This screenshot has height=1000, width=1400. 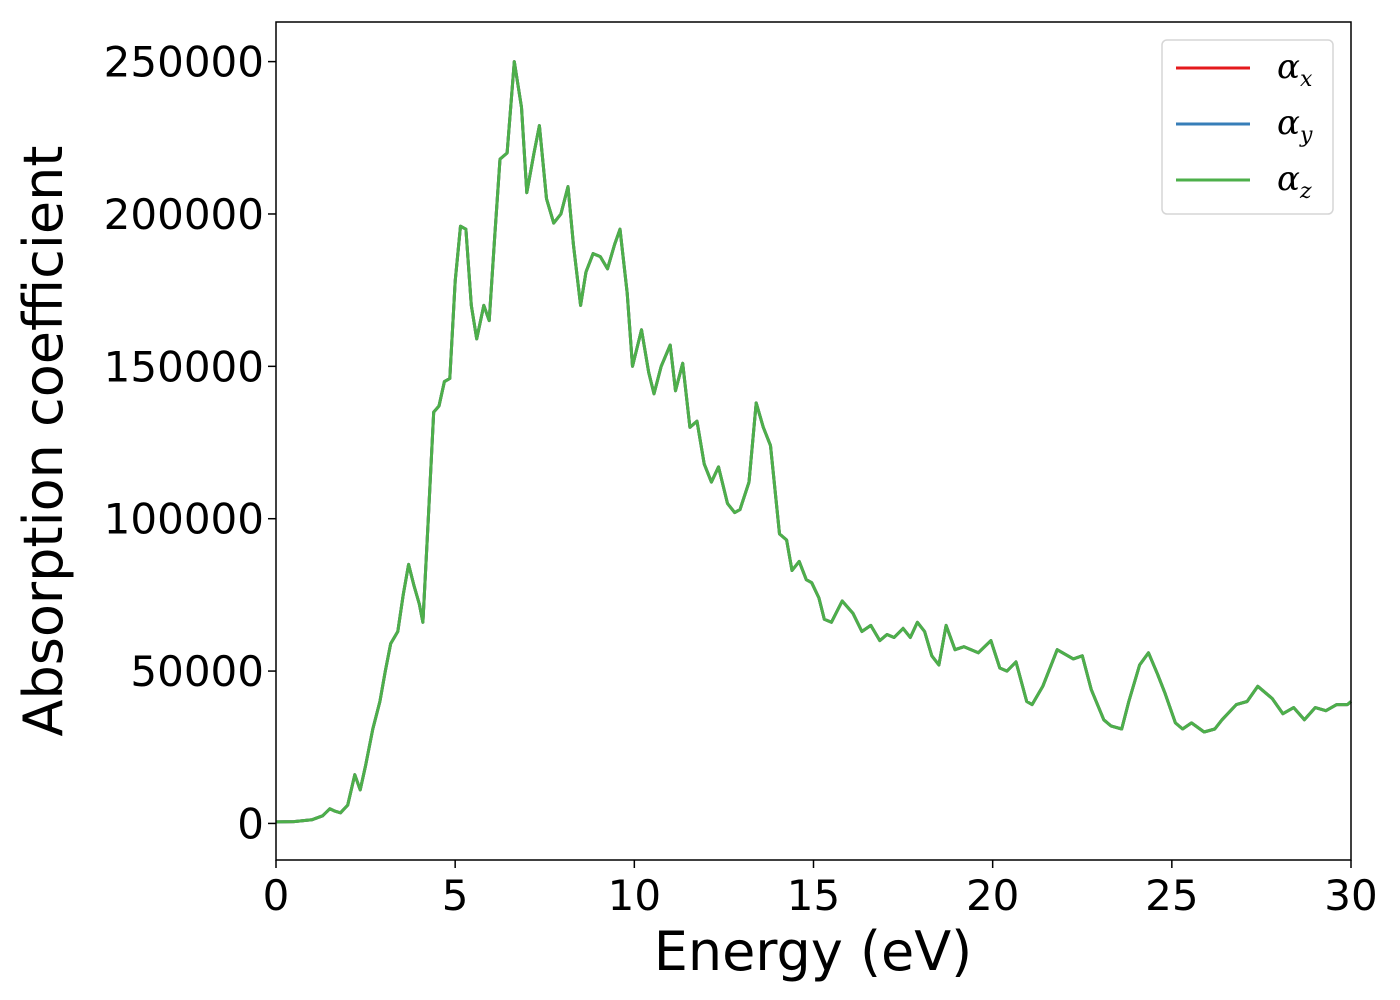 What do you see at coordinates (184, 214) in the screenshot?
I see `y-tick-label: 200000` at bounding box center [184, 214].